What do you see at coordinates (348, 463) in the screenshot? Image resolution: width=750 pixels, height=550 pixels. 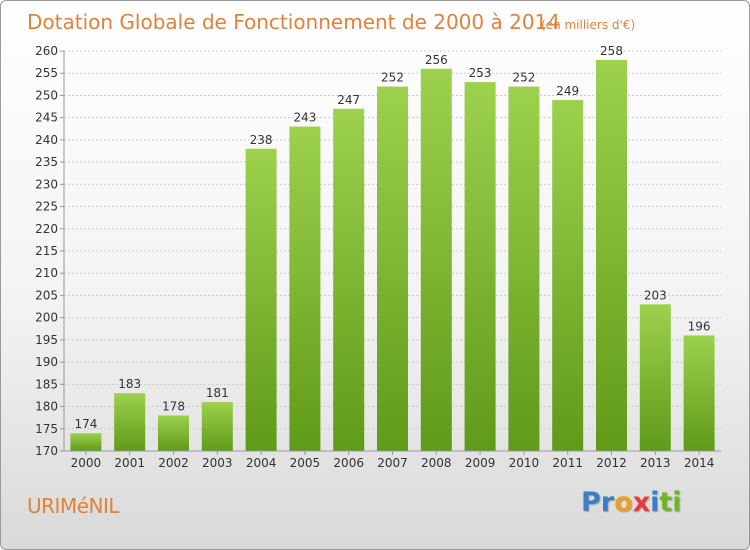 I see `x-tick-label: 2006` at bounding box center [348, 463].